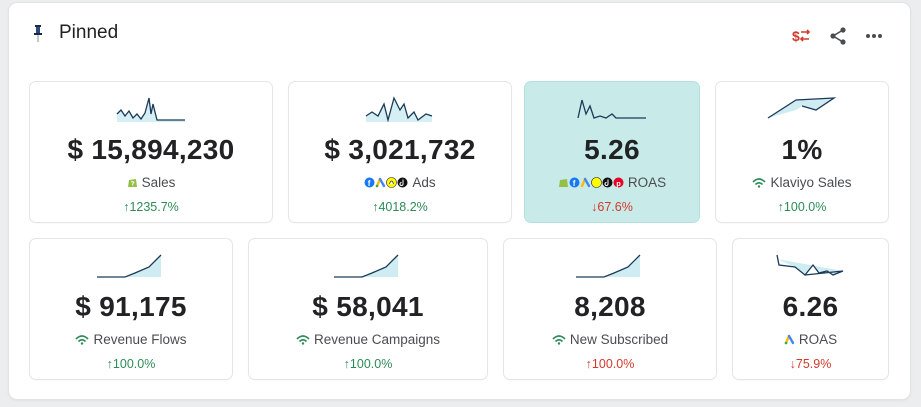 The height and width of the screenshot is (407, 921). I want to click on metric-label: f Ads, so click(400, 182).